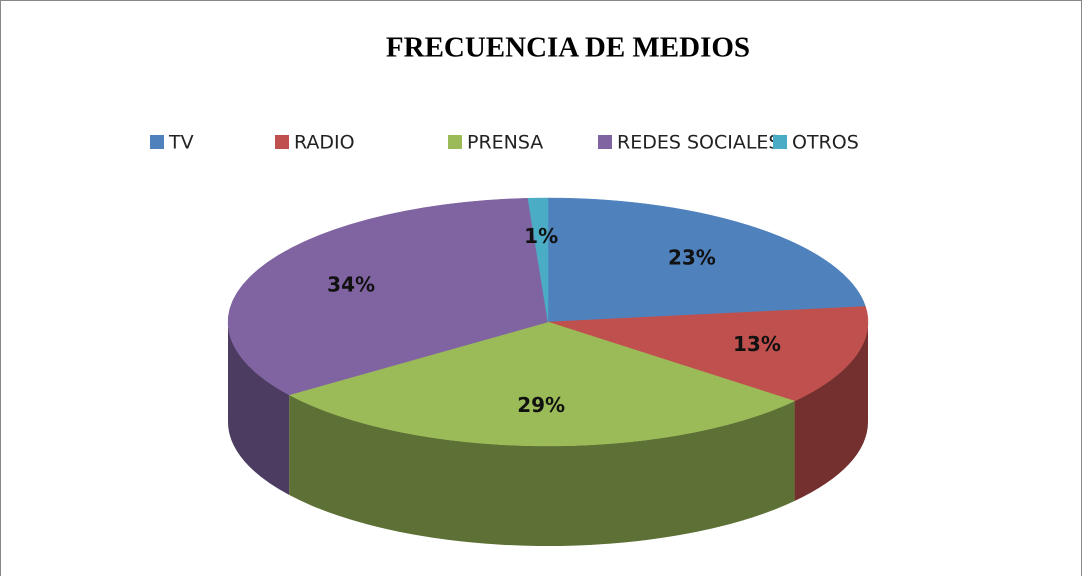 This screenshot has width=1082, height=576. Describe the element at coordinates (181, 143) in the screenshot. I see `legend-label: TV` at that location.